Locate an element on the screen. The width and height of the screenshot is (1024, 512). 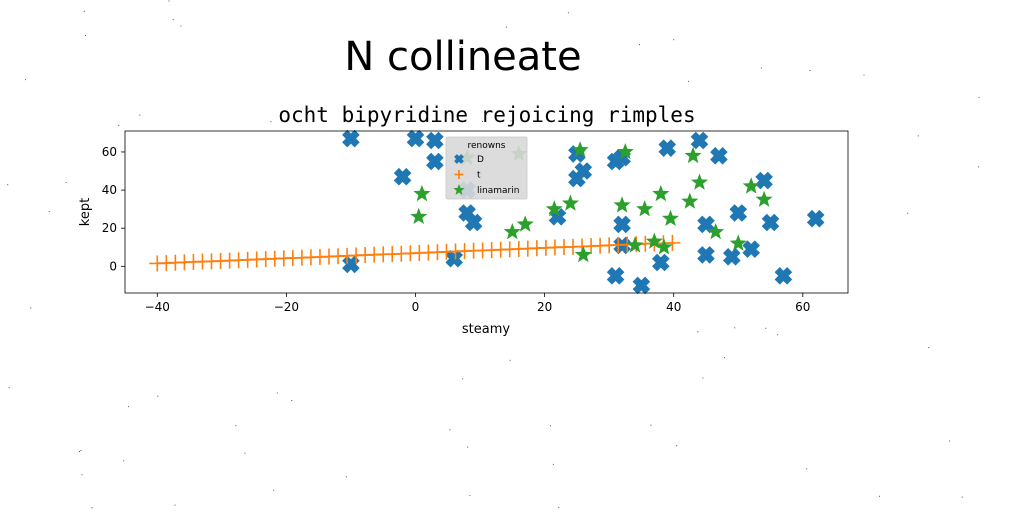
x-tick-label: 20 is located at coordinates (544, 307).